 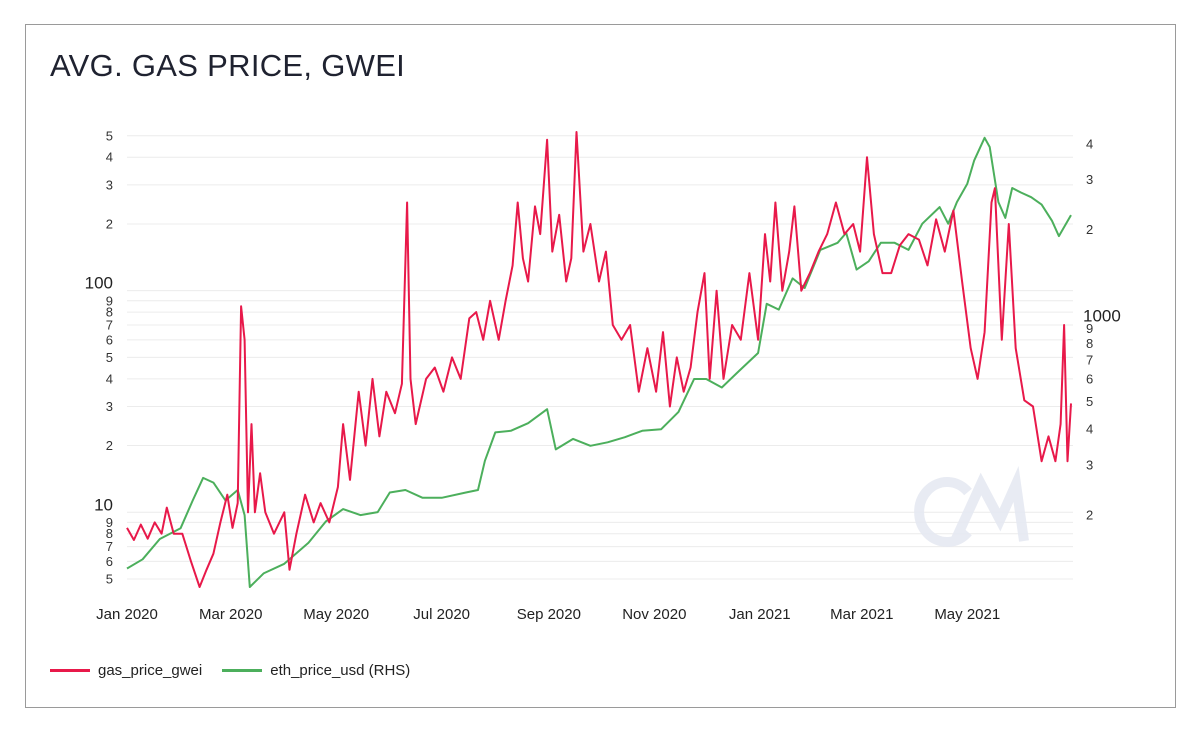 I want to click on x-tick-label: May 2021, so click(x=967, y=614).